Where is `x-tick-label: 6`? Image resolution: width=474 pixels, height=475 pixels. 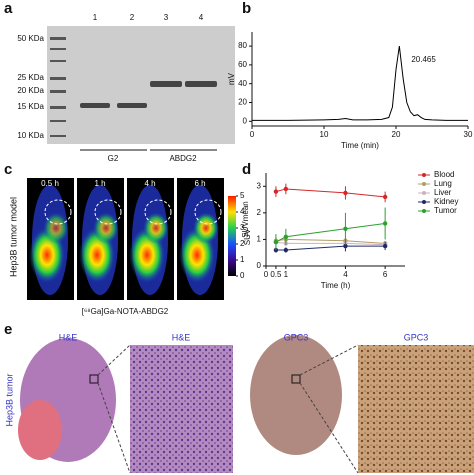
x-tick-label: 6 is located at coordinates (385, 274).